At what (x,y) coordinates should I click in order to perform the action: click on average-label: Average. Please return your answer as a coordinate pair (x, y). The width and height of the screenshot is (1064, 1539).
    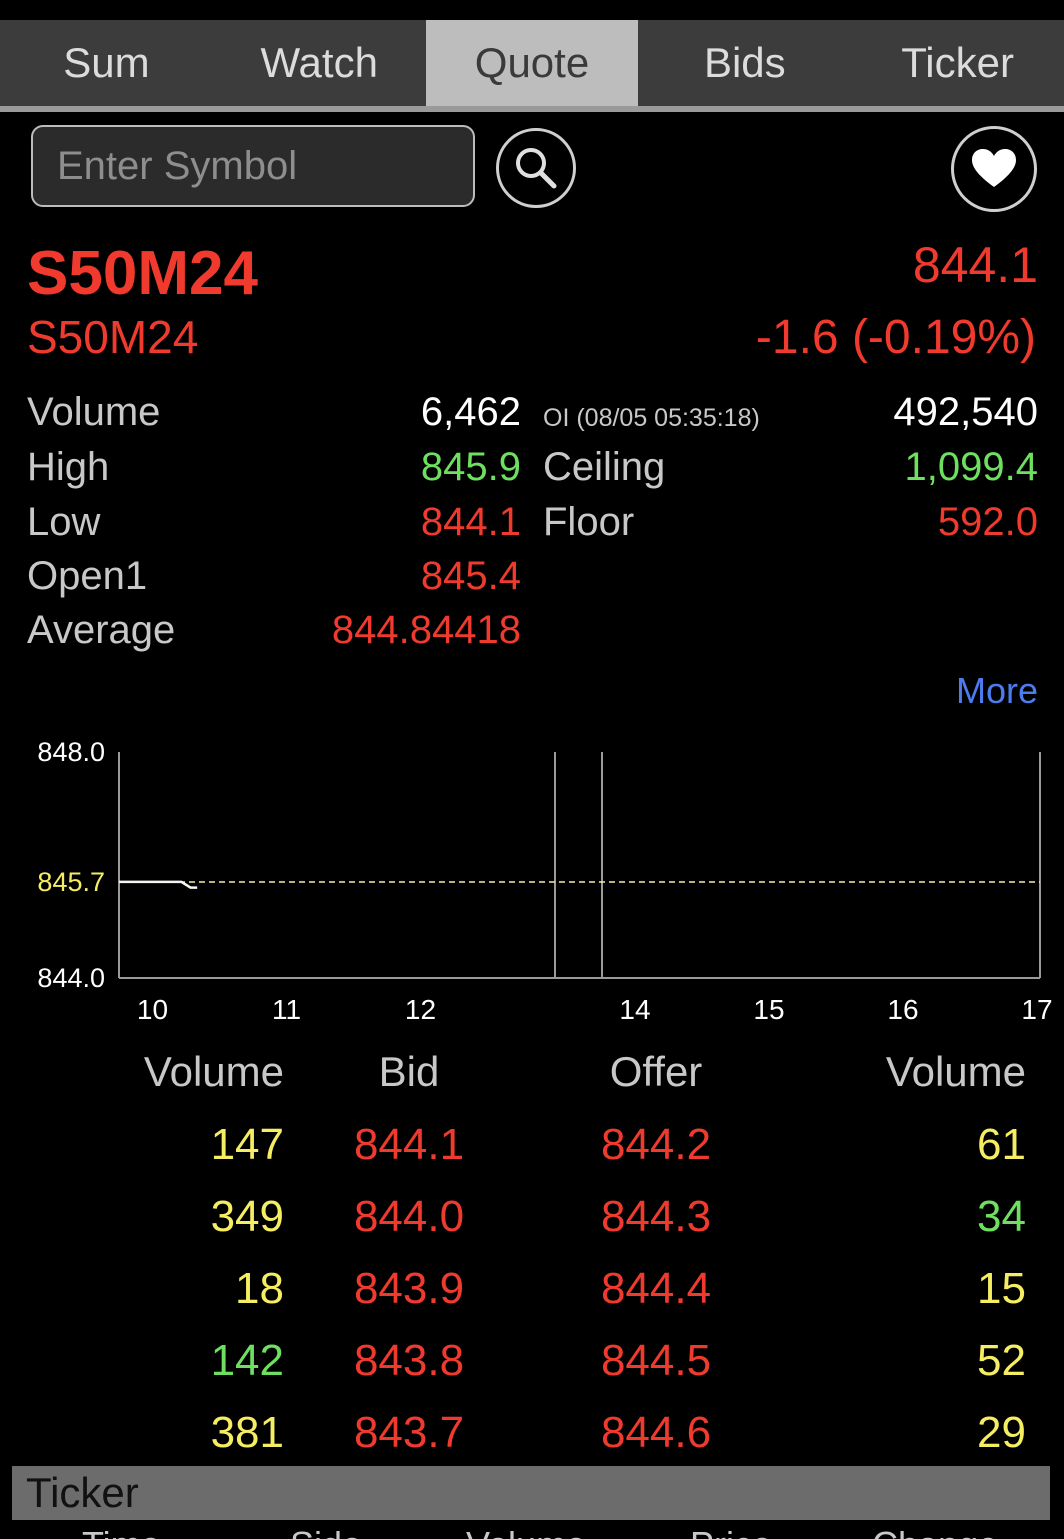
    Looking at the image, I should click on (101, 630).